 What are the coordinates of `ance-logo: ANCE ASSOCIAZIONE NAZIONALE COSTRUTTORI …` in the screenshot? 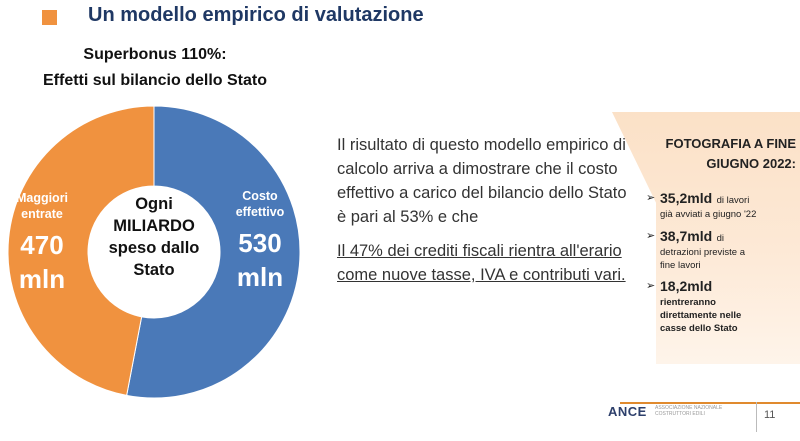 It's located at (665, 412).